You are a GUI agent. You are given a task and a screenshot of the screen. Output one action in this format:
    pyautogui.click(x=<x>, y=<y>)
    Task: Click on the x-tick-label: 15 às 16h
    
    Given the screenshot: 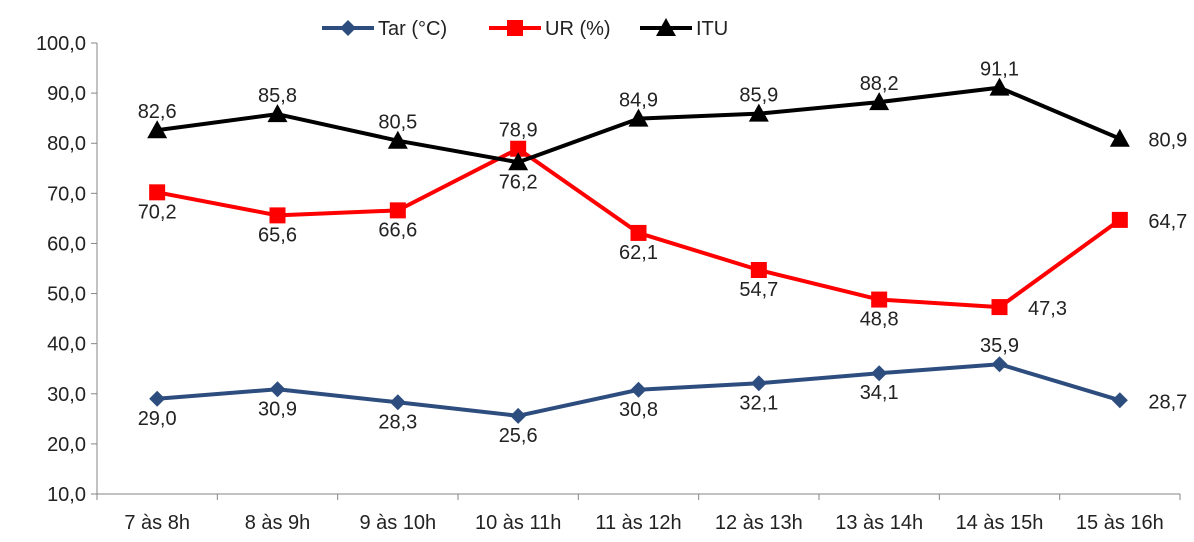 What is the action you would take?
    pyautogui.click(x=1120, y=523)
    